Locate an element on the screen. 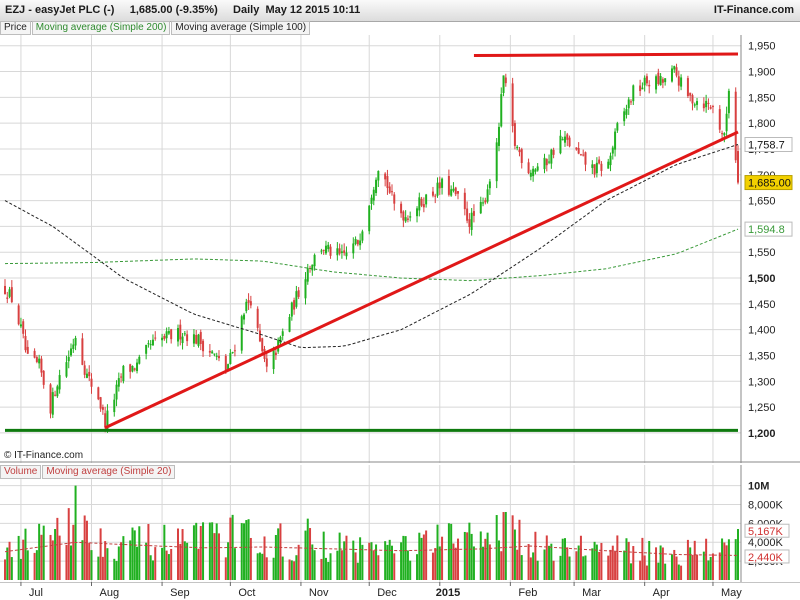 This screenshot has width=800, height=600. price-tick-label: 1,500 is located at coordinates (762, 279).